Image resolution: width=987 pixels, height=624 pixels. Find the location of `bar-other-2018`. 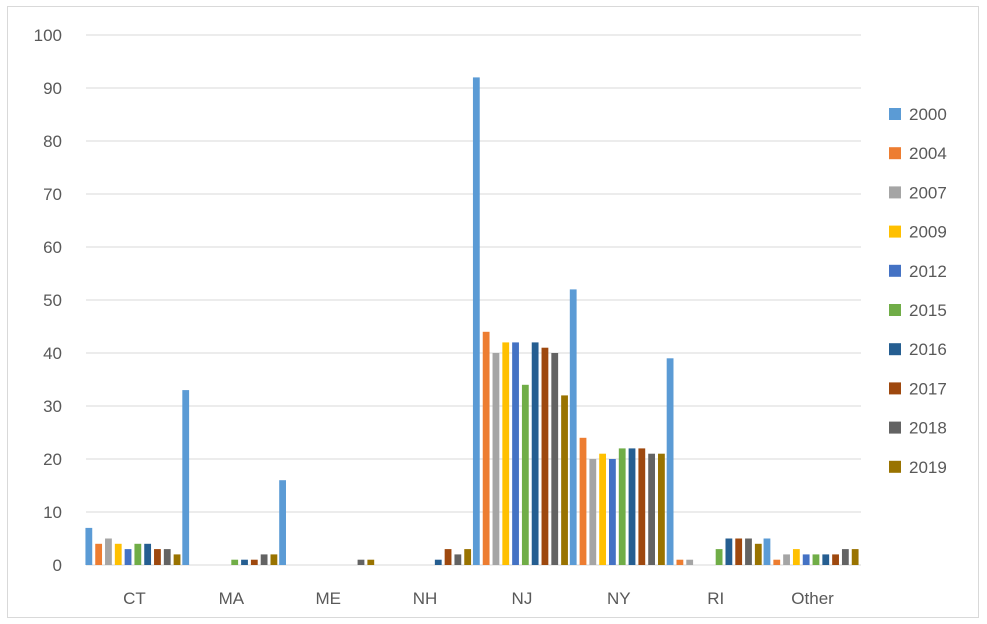

bar-other-2018 is located at coordinates (845, 557).